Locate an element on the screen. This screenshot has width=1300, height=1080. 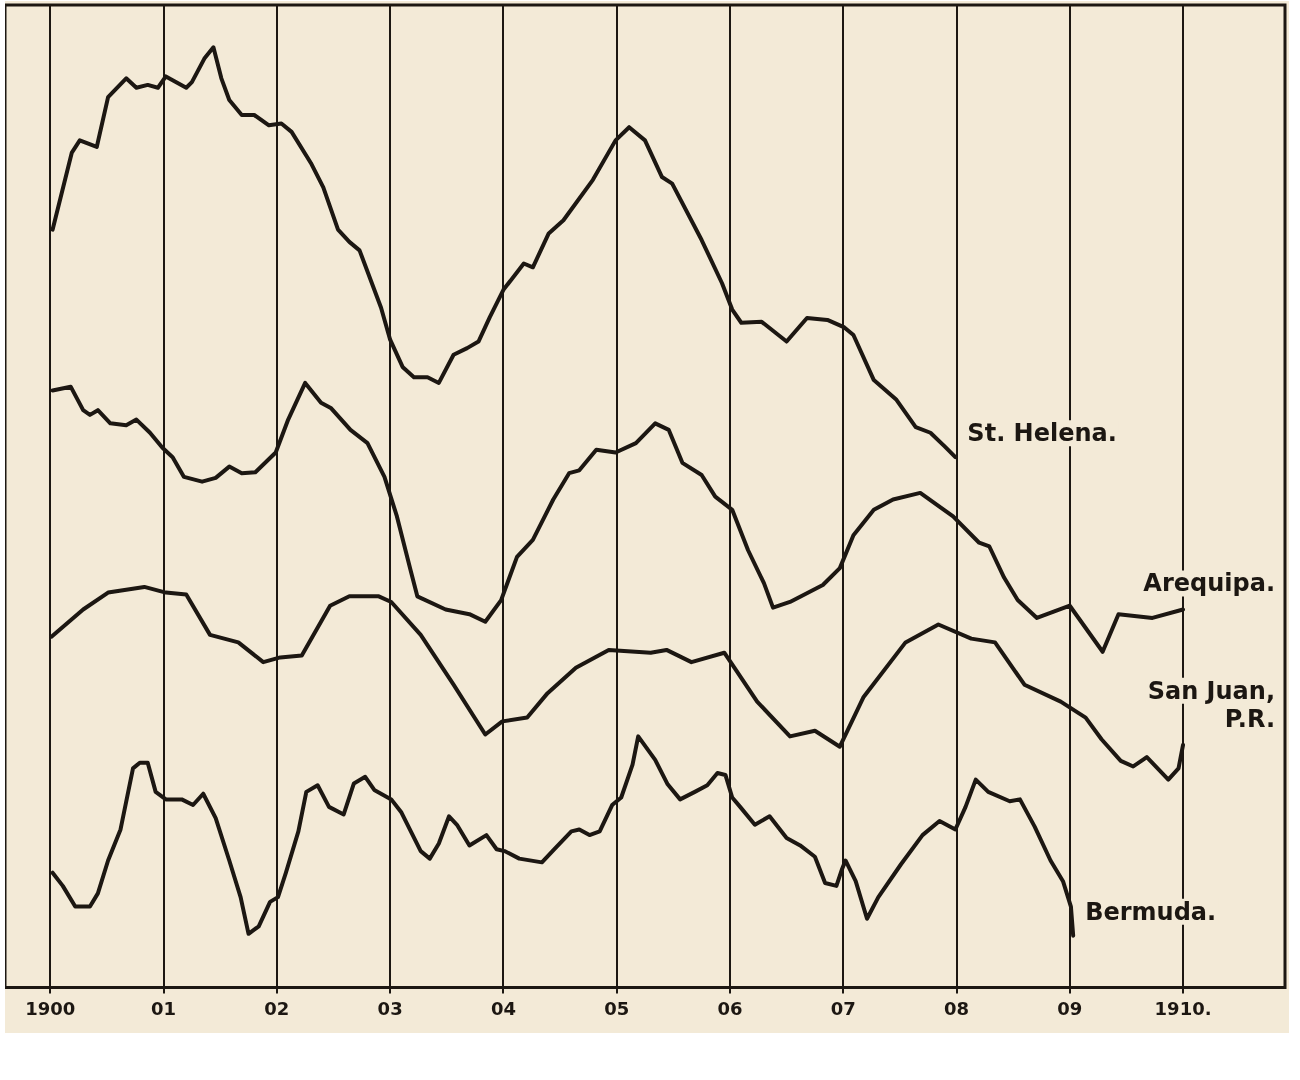
series-label: Bermuda. is located at coordinates (1151, 911).